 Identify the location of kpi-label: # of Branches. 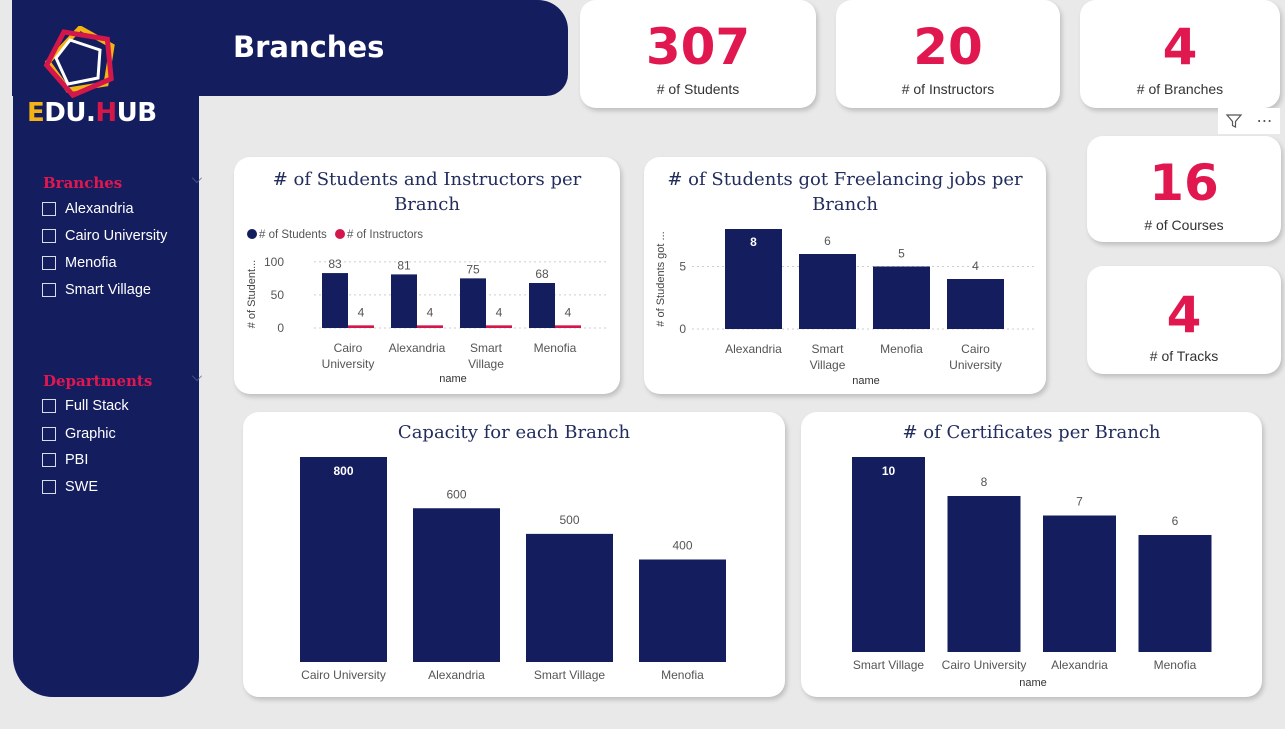
(1180, 89).